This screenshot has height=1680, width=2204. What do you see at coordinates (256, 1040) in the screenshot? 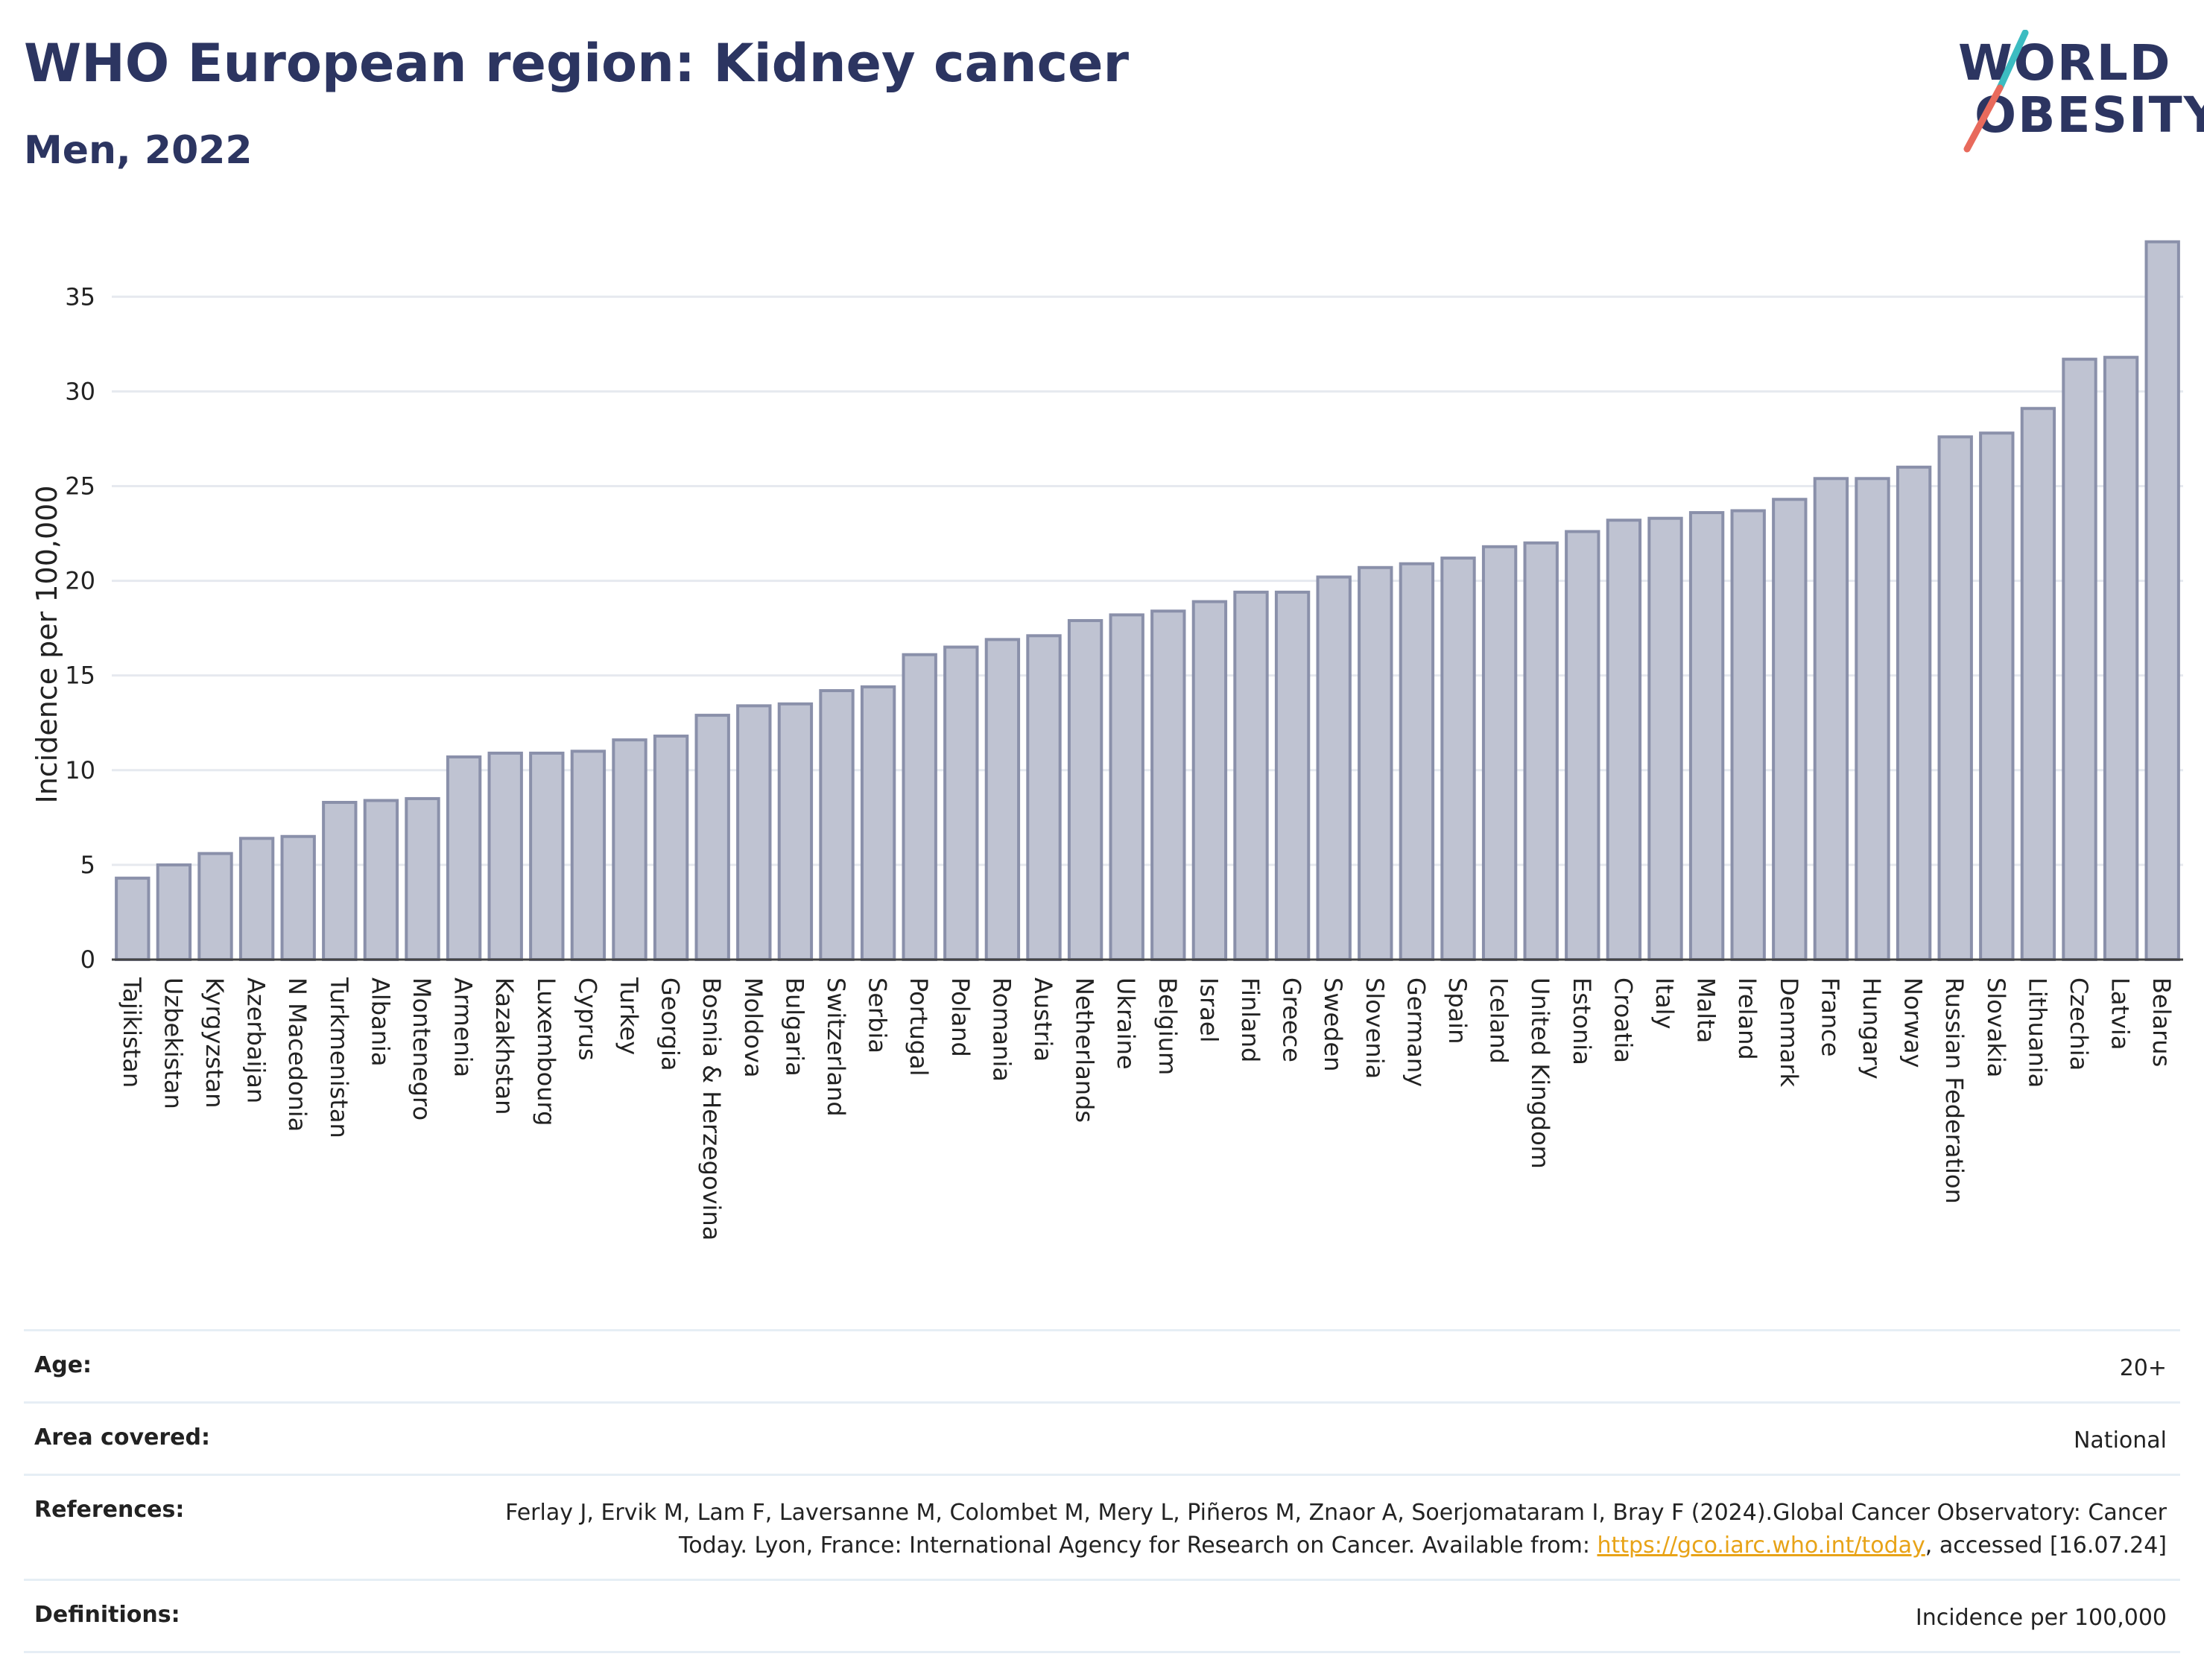
I see `x-tick-label: Azerbaijan` at bounding box center [256, 1040].